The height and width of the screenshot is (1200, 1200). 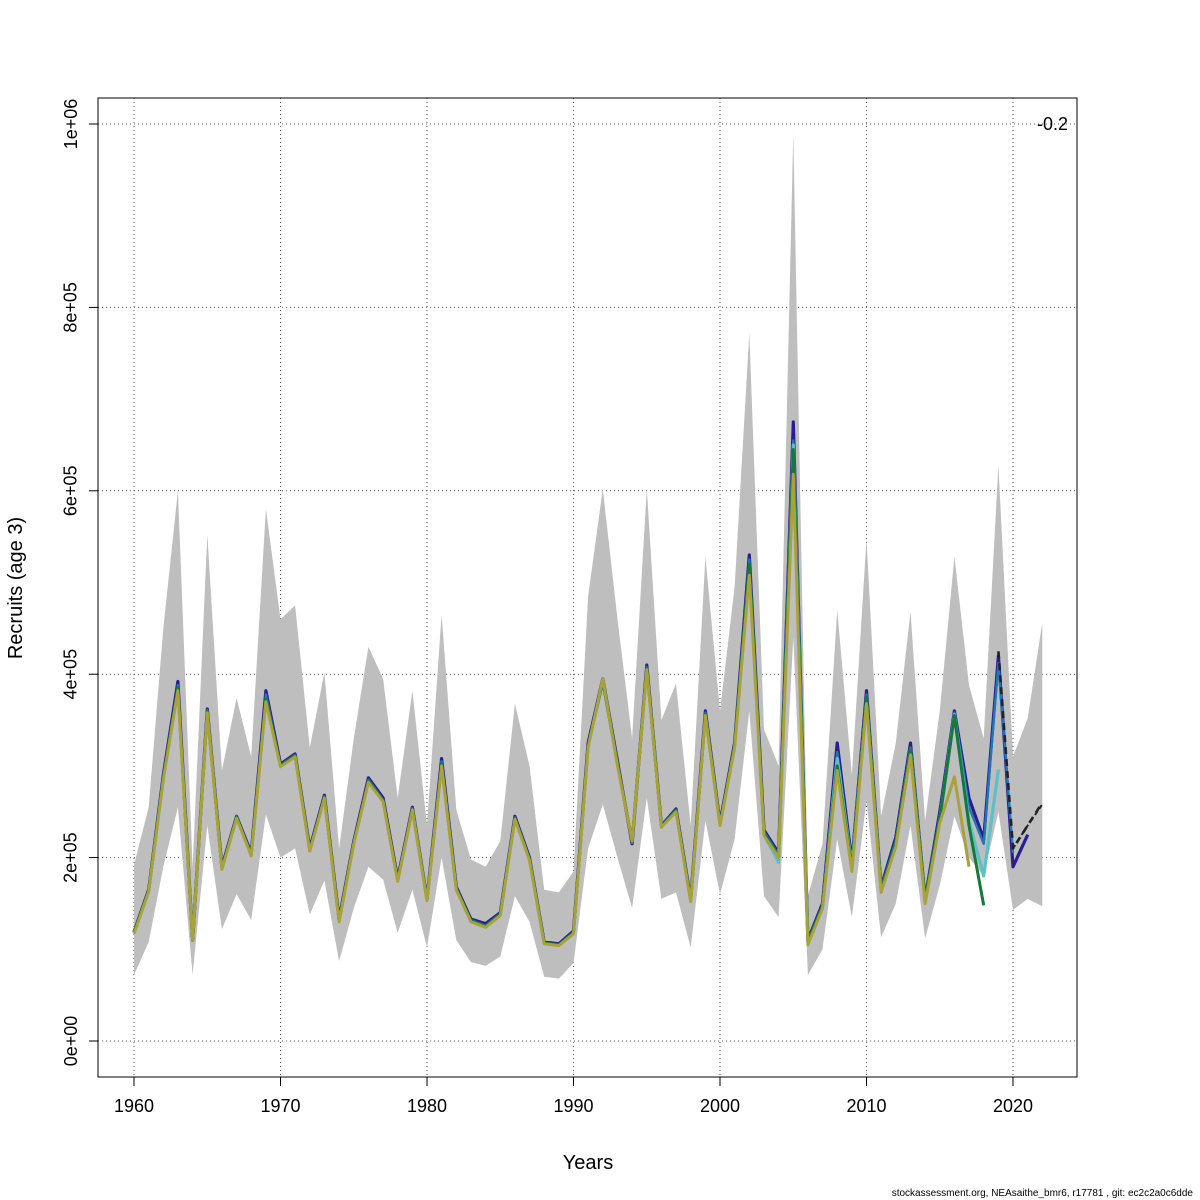 I want to click on x-axis-title: Years, so click(x=588, y=1163).